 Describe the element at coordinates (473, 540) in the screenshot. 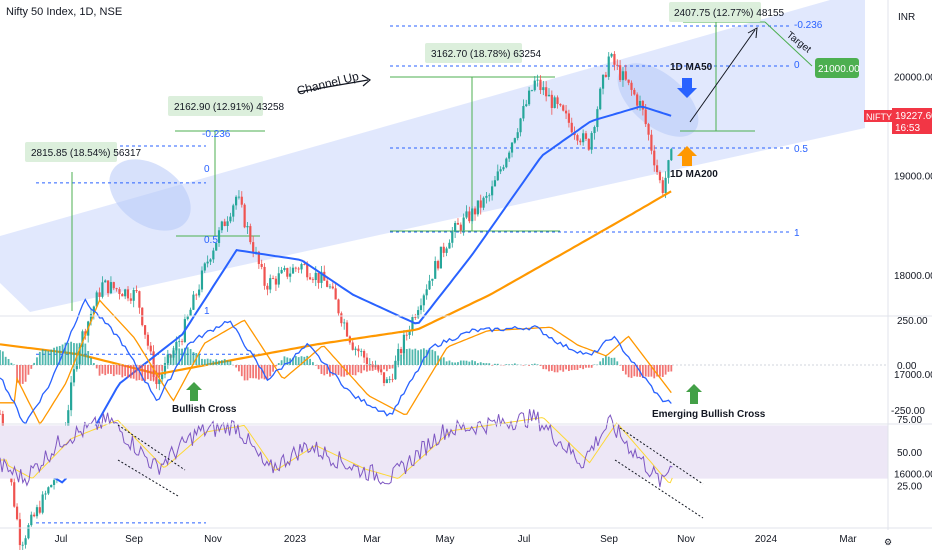

I see `time-axis: Jul Sep Nov 2023 Mar May Jul Sep Nov 2024 Mar ⚙` at that location.